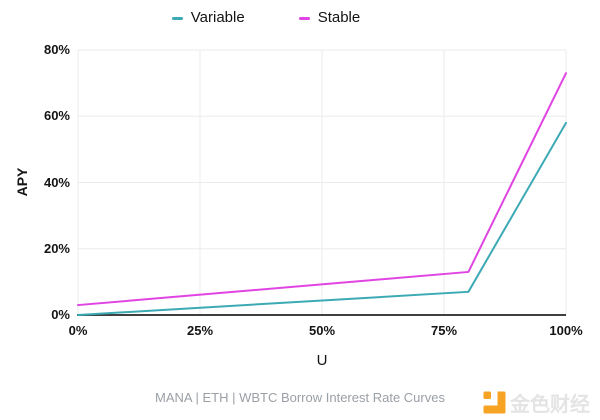  I want to click on x-tick-label: 100%, so click(566, 330).